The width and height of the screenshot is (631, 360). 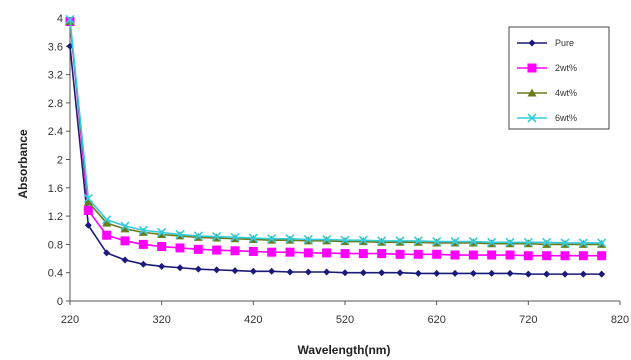 What do you see at coordinates (55, 132) in the screenshot?
I see `y-tick-label: 2.4` at bounding box center [55, 132].